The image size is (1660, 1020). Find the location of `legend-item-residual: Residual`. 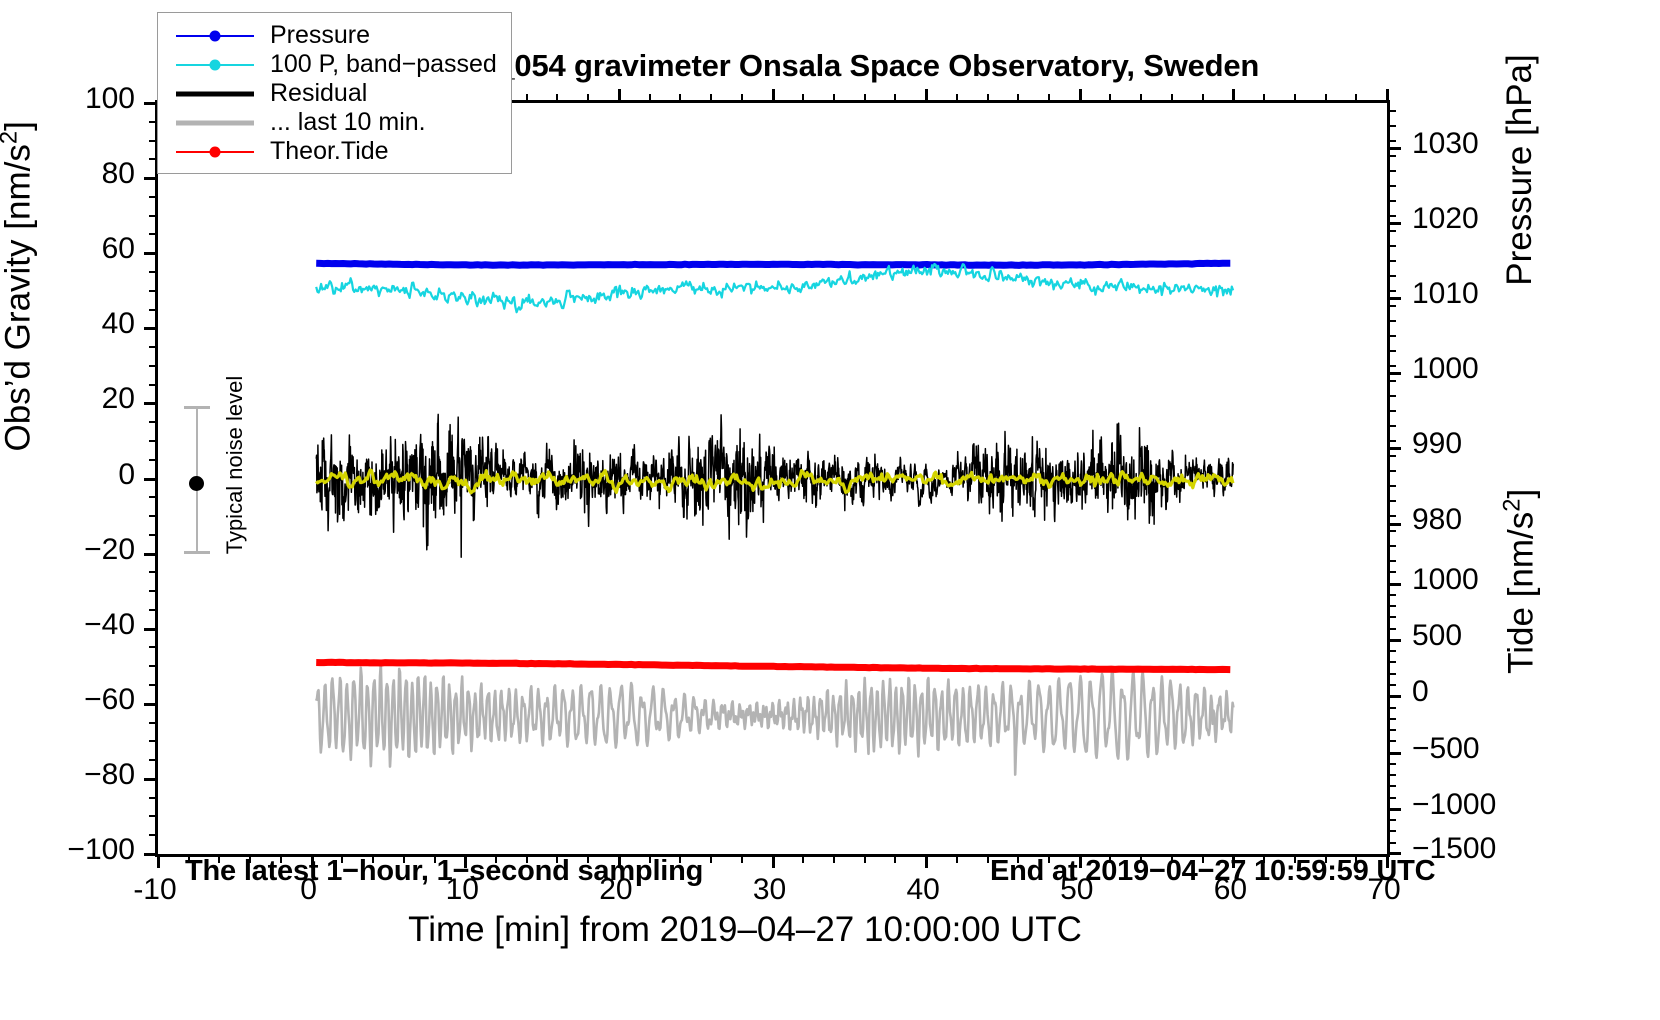

legend-item-residual: Residual is located at coordinates (334, 93).